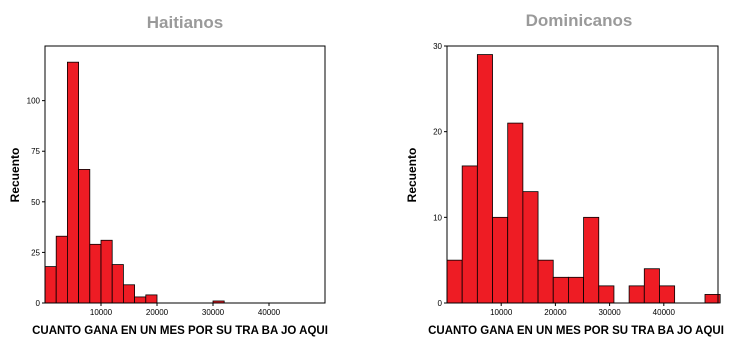 The height and width of the screenshot is (342, 740). I want to click on y-tick-label: 100, so click(34, 101).